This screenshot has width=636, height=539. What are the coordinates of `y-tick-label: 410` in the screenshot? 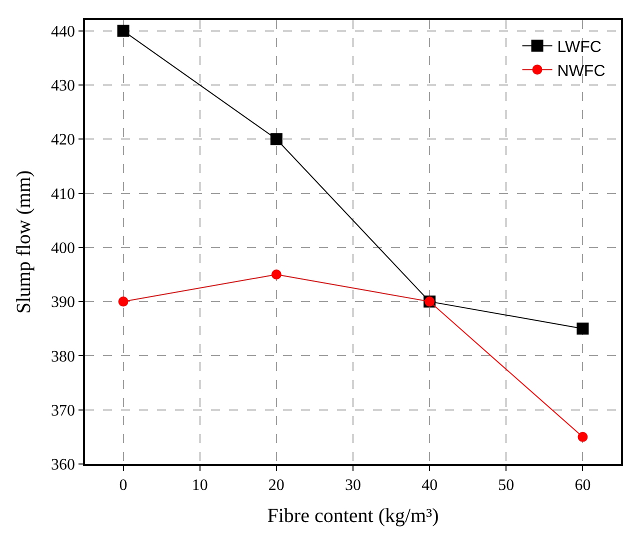 It's located at (63, 194).